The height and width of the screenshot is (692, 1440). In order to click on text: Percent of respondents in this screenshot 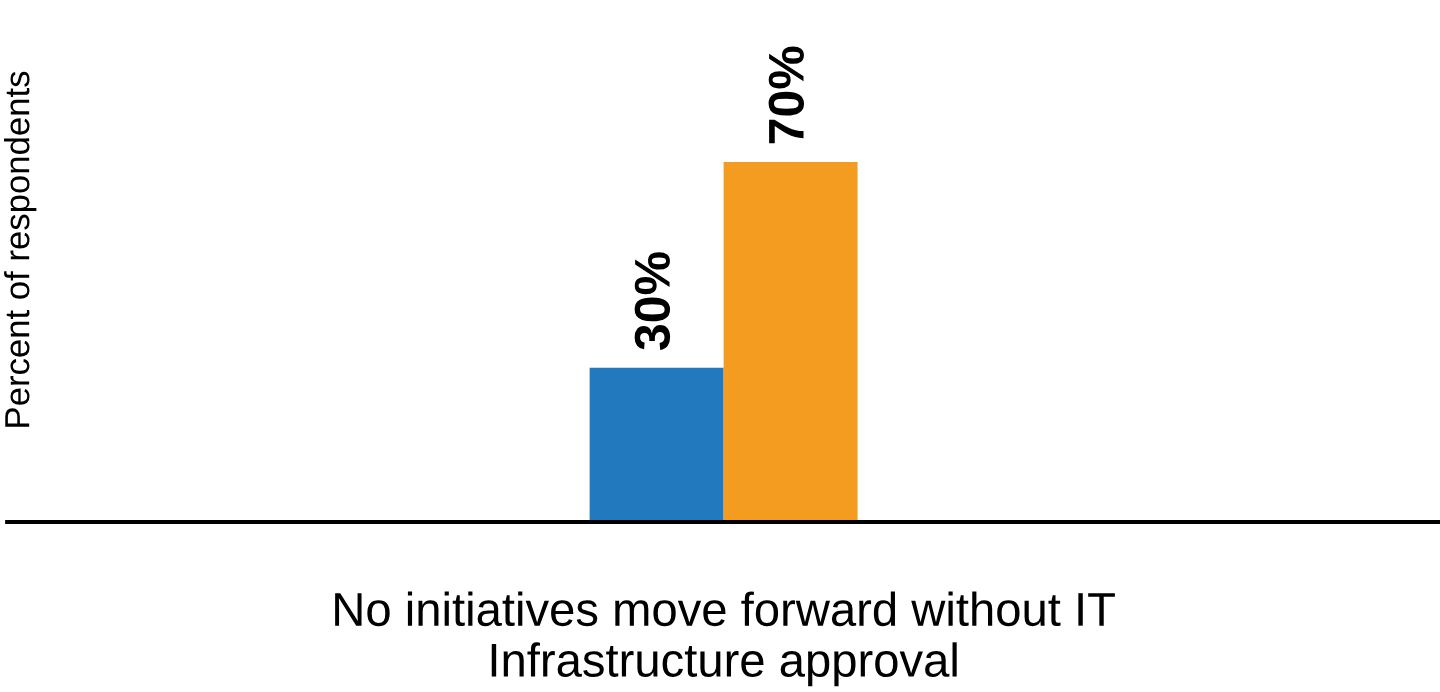, I will do `click(20, 249)`.